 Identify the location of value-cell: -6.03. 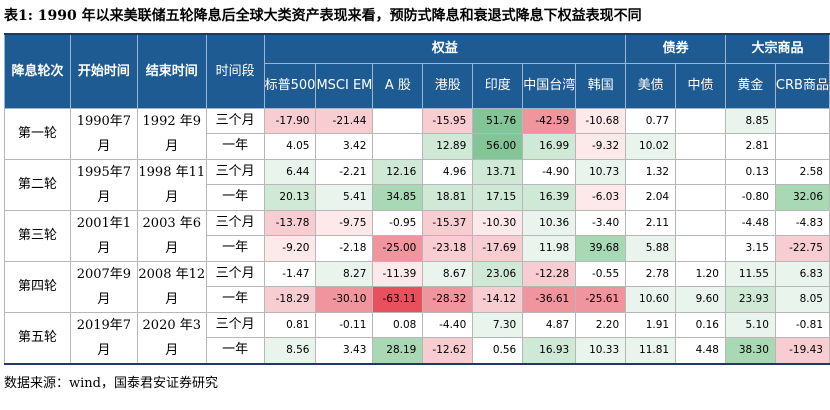
(601, 197).